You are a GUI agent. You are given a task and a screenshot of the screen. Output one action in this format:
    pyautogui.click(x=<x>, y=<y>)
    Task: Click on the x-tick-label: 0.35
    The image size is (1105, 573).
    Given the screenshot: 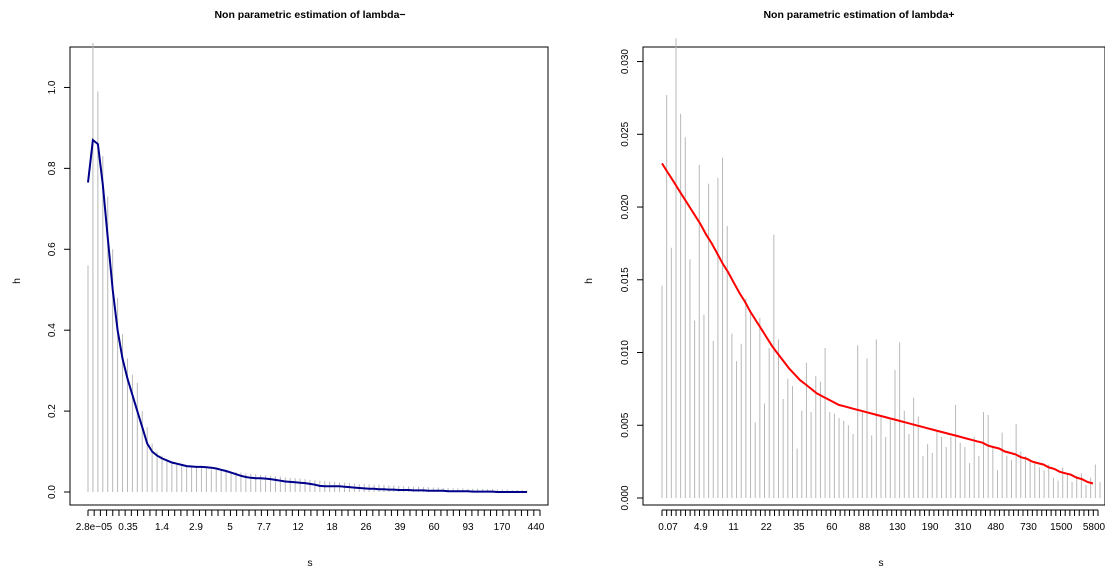 What is the action you would take?
    pyautogui.click(x=128, y=527)
    